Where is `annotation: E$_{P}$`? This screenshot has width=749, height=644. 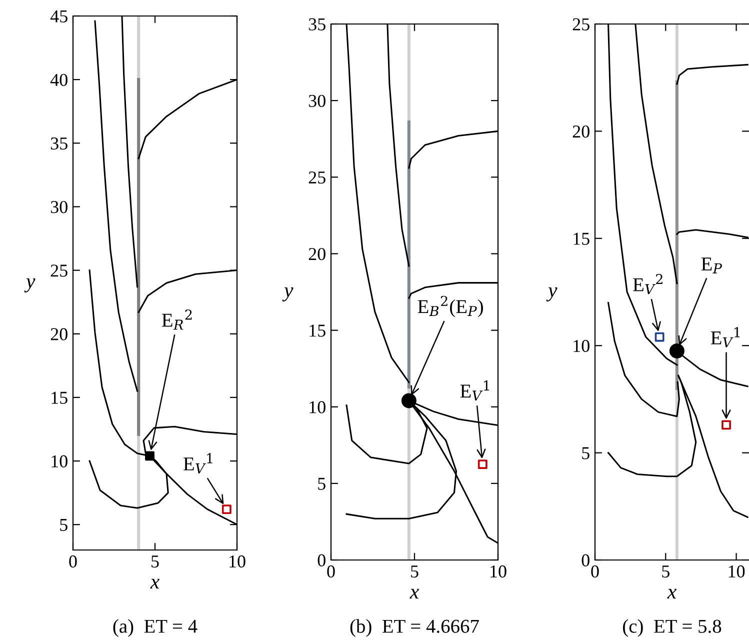 annotation: E$_{P}$ is located at coordinates (711, 266).